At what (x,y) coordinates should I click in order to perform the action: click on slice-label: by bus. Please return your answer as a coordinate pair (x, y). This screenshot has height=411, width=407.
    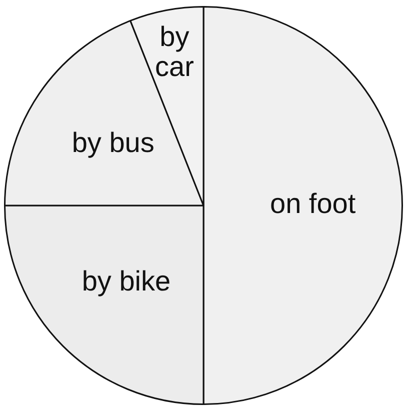
    Looking at the image, I should click on (113, 142).